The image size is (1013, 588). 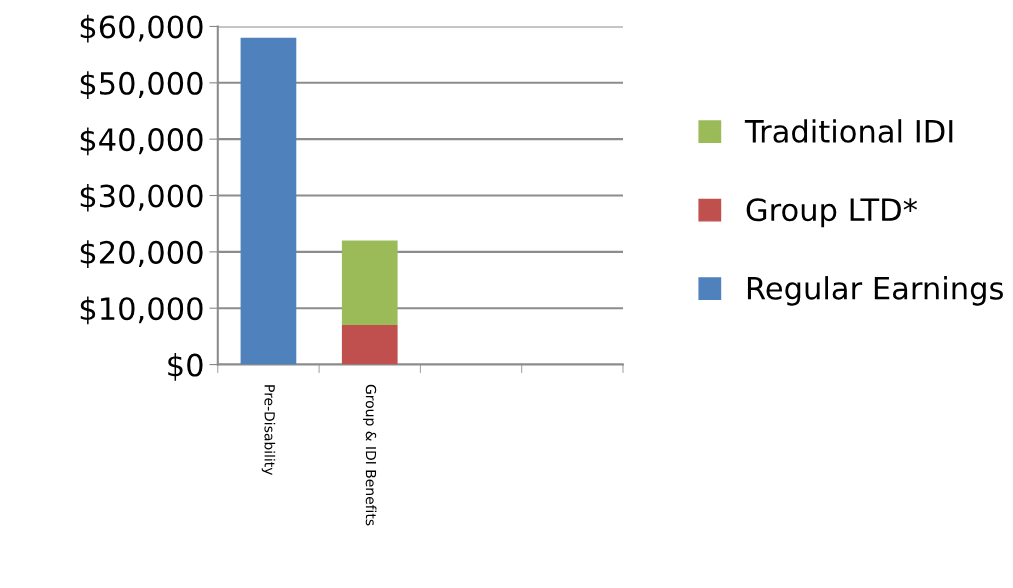 I want to click on x-tick-label: Pre-Disability, so click(x=268, y=430).